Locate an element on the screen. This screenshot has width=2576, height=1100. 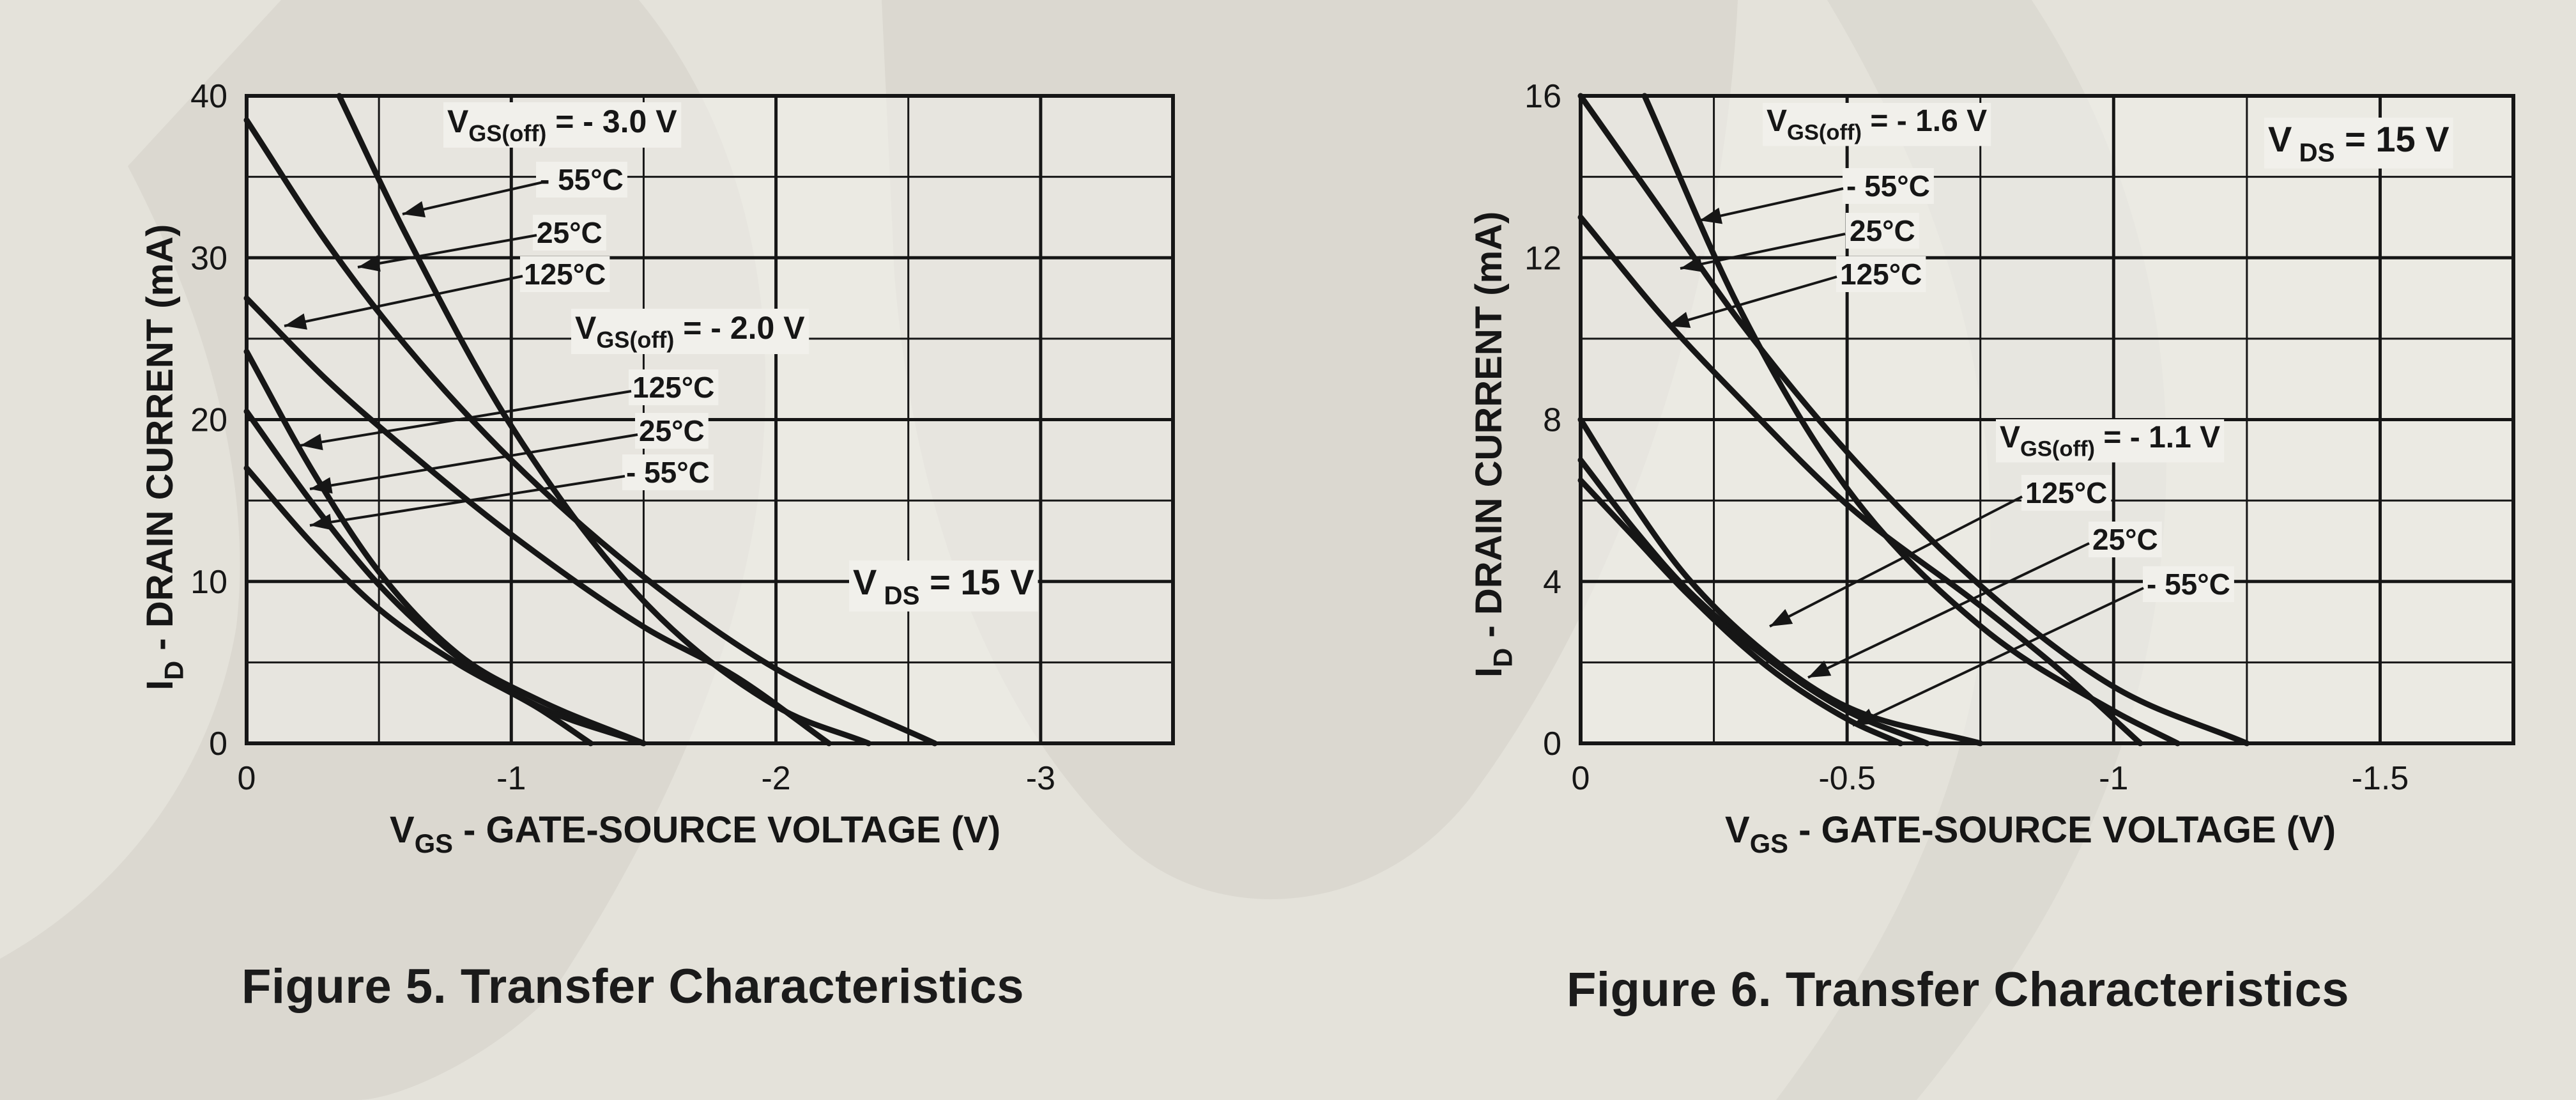
annotation-arrow-6-shaft is located at coordinates (1998, 657).